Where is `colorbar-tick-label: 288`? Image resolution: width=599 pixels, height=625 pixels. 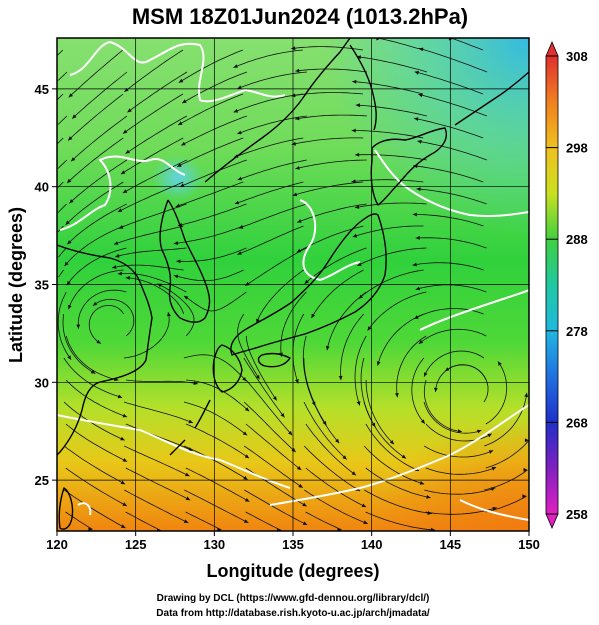
colorbar-tick-label: 288 is located at coordinates (577, 239).